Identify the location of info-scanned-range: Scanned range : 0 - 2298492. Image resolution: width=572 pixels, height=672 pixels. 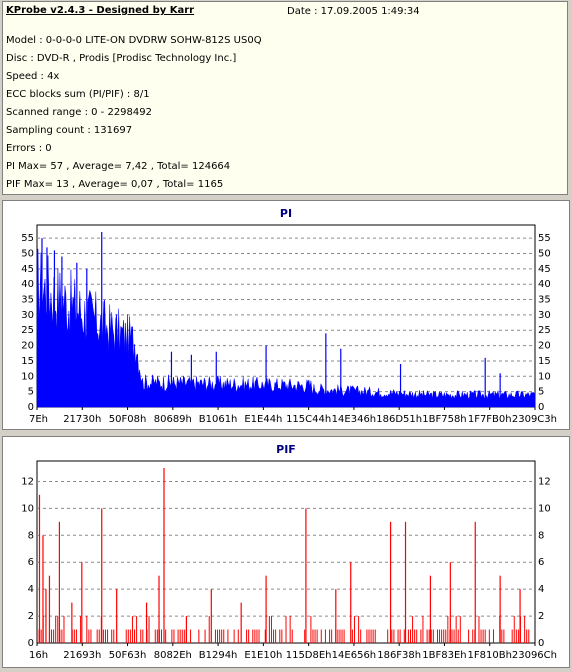
(79, 112).